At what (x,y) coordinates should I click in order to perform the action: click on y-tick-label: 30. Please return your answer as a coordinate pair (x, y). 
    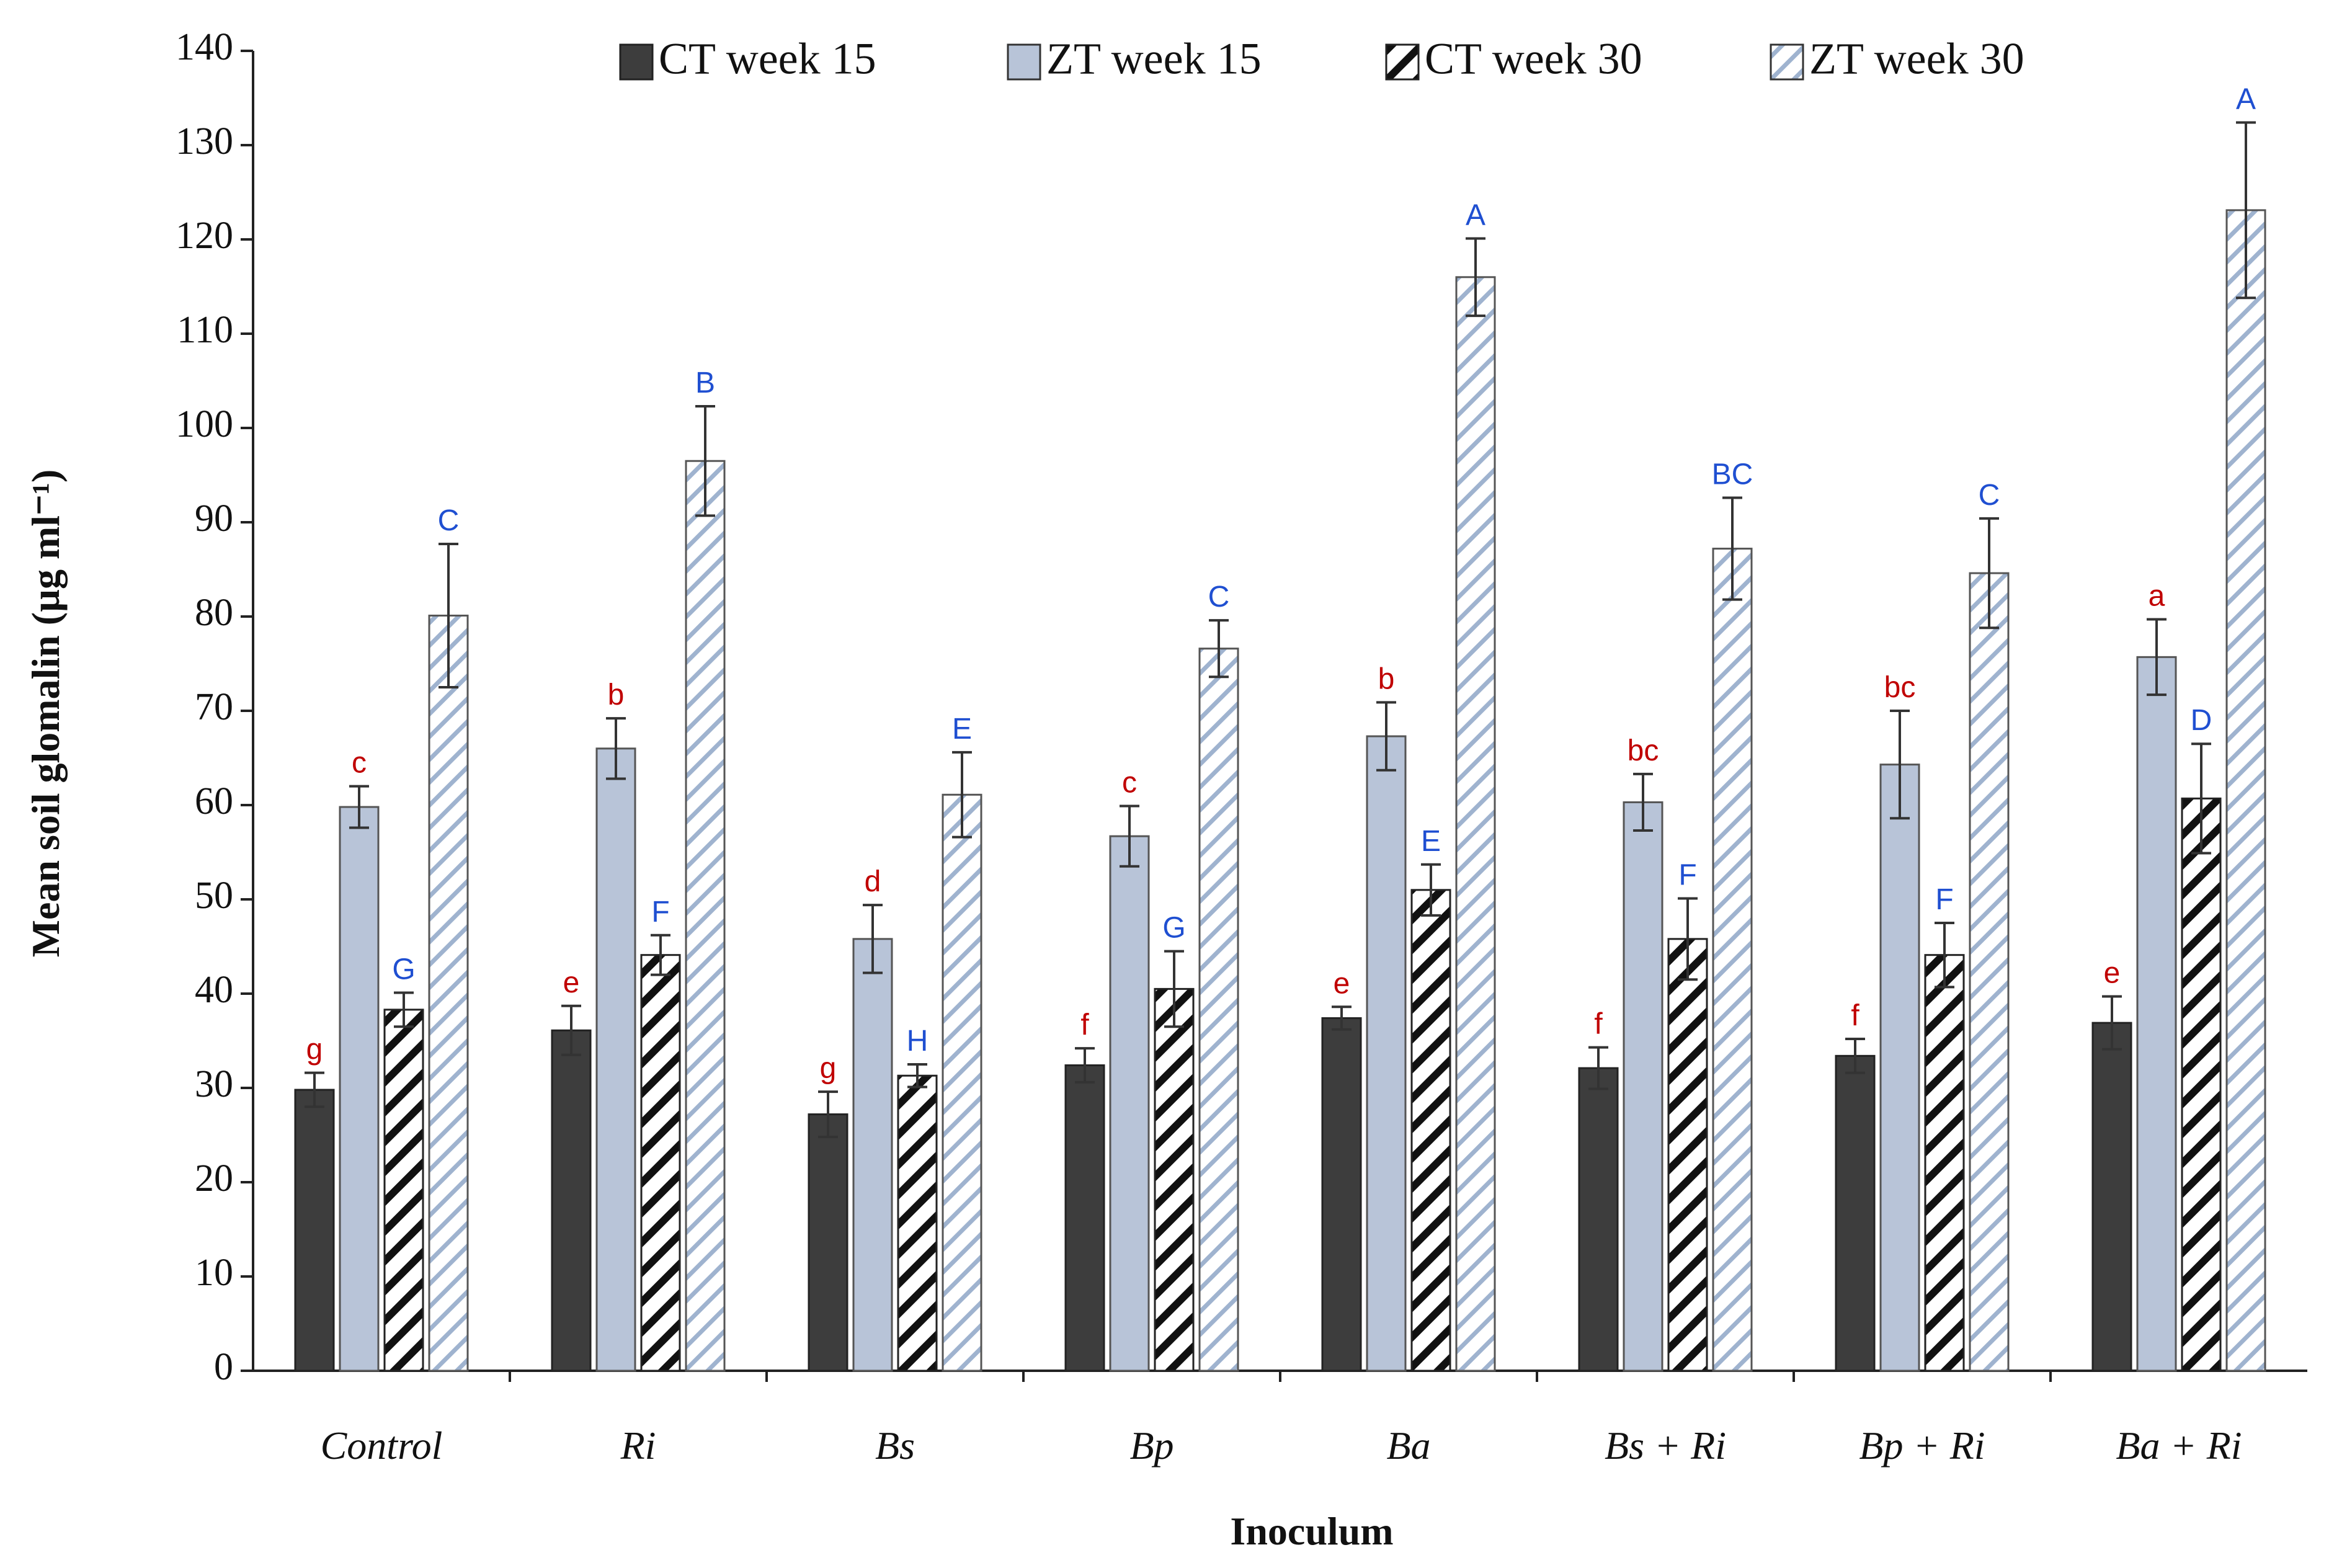
    Looking at the image, I should click on (214, 1084).